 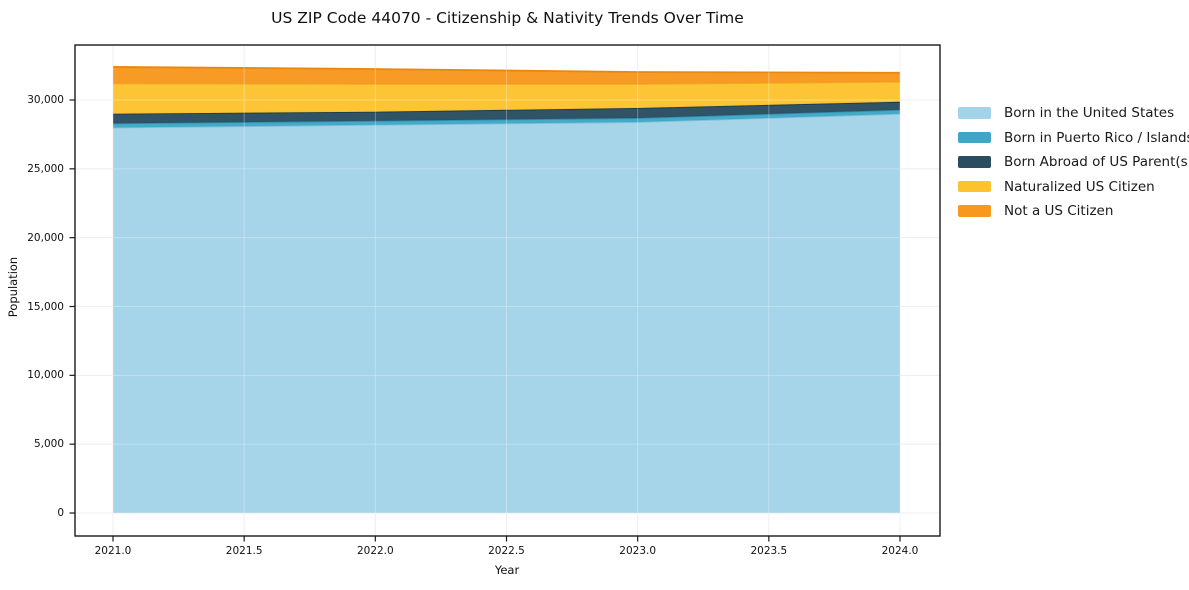 I want to click on y-tick-label: 0, so click(x=60, y=513).